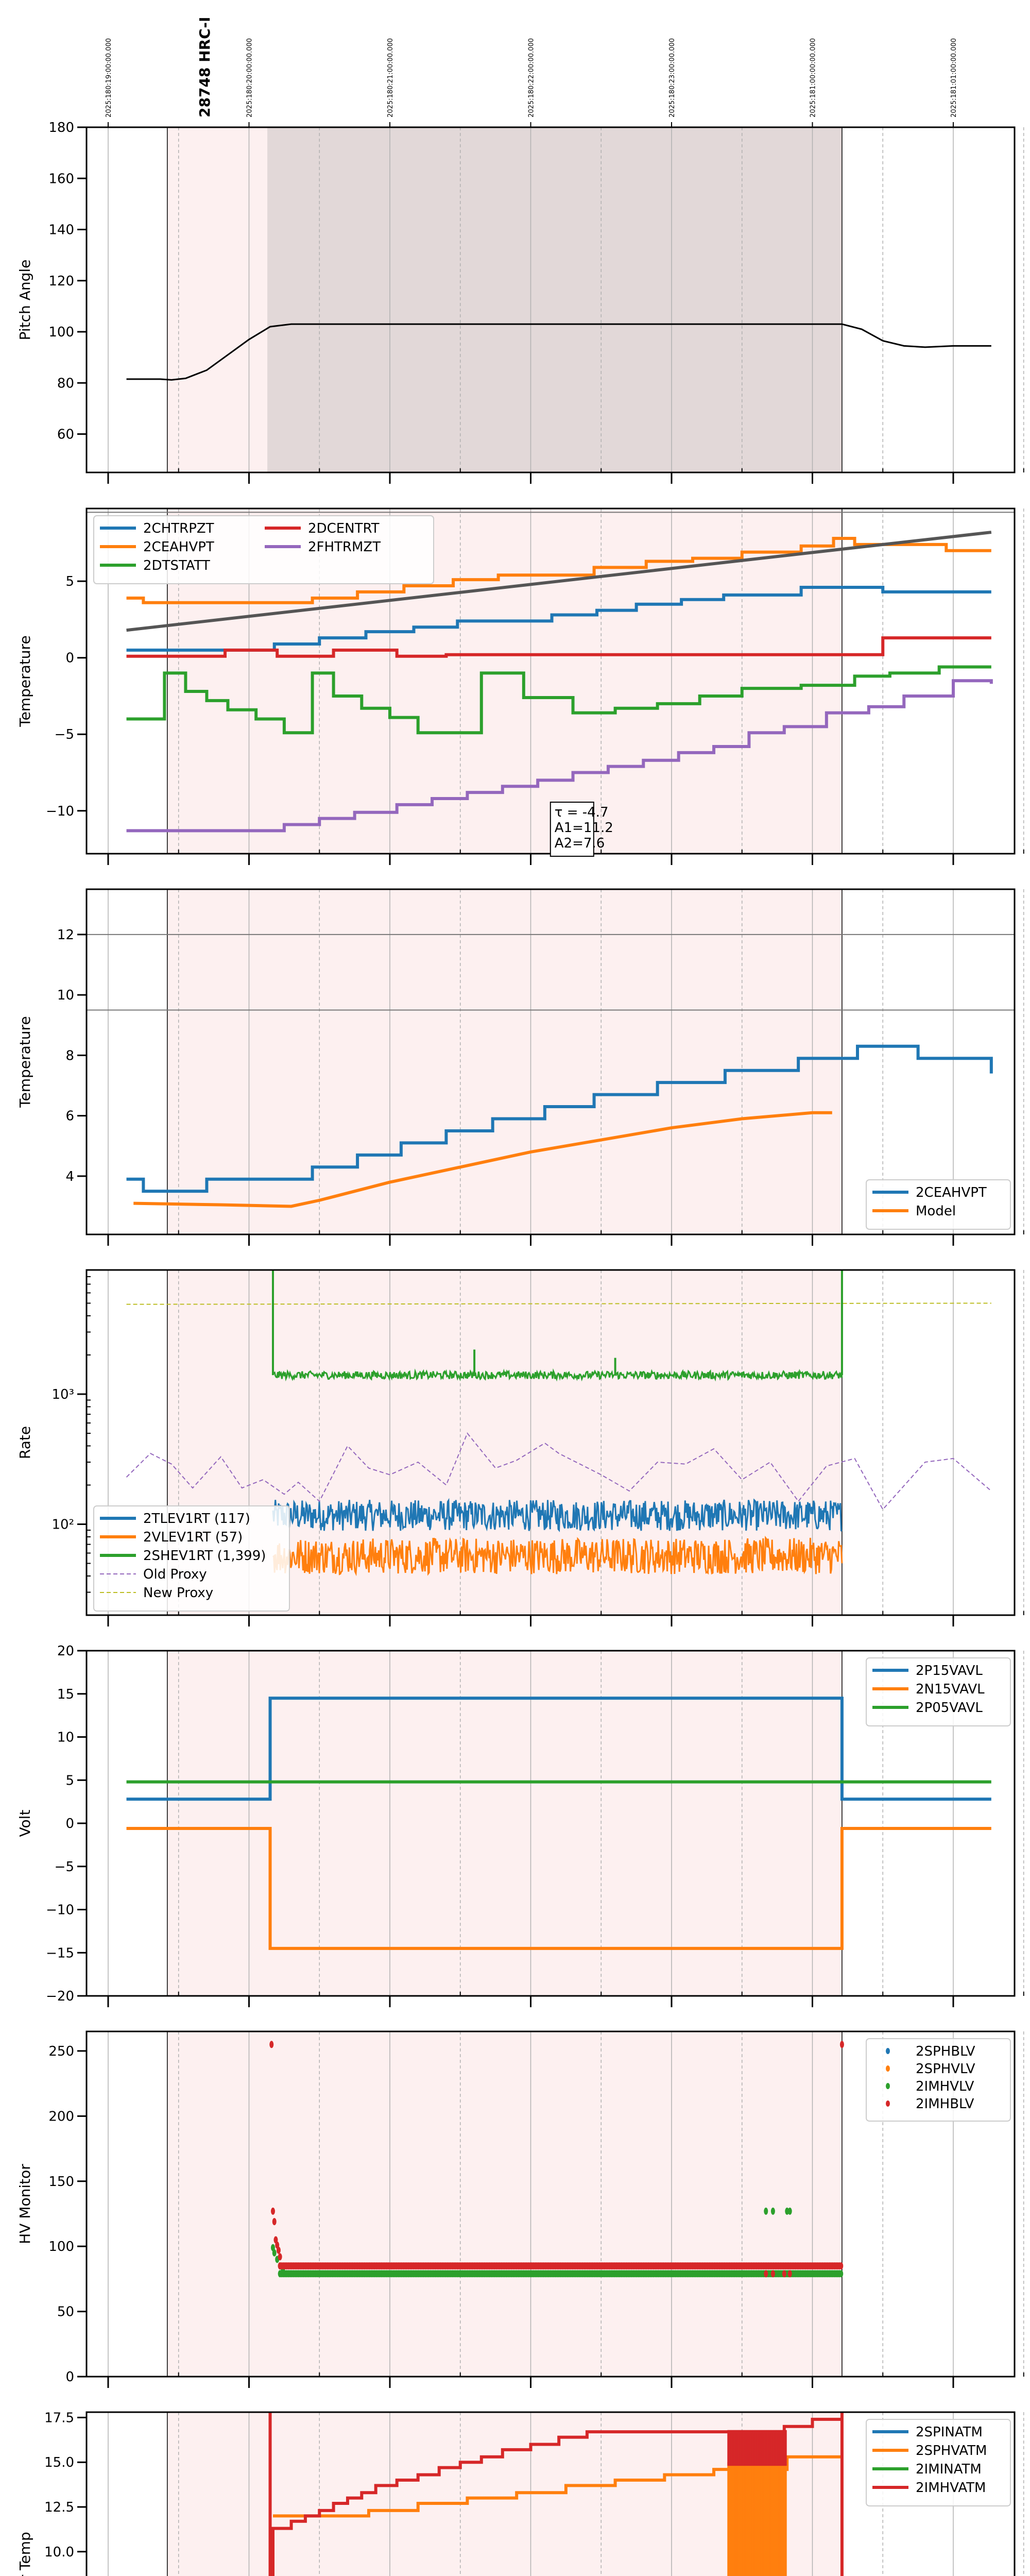 The image size is (1030, 2576). Describe the element at coordinates (558, 1303) in the screenshot. I see `series-new-proxy` at that location.